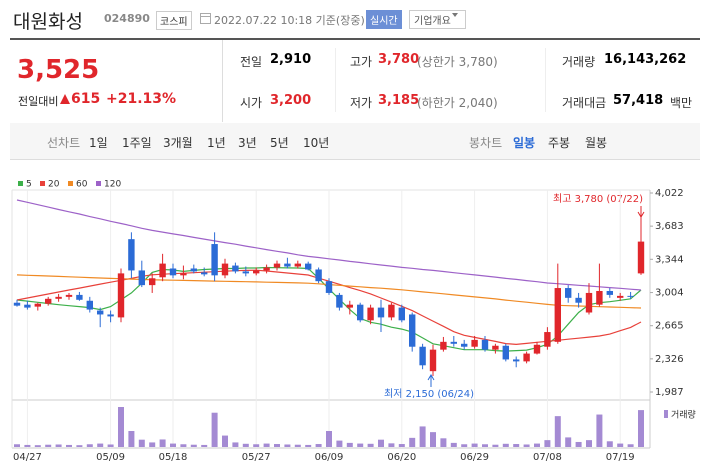  I want to click on stat-note: (하한가 2,040), so click(457, 103).